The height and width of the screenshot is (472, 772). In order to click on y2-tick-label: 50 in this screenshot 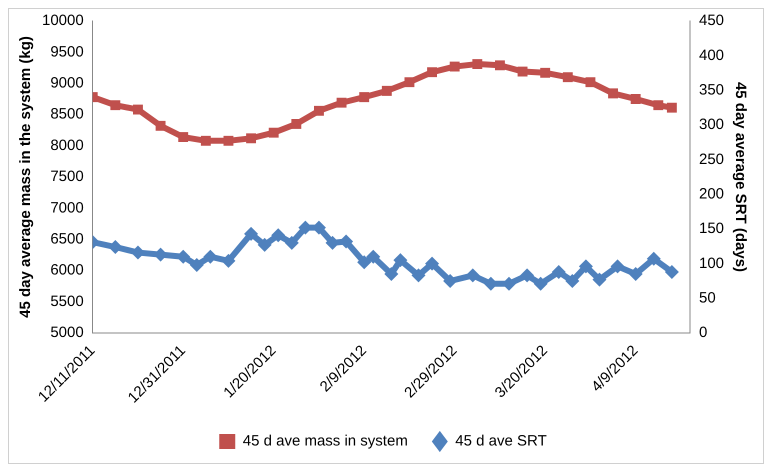, I will do `click(707, 297)`.